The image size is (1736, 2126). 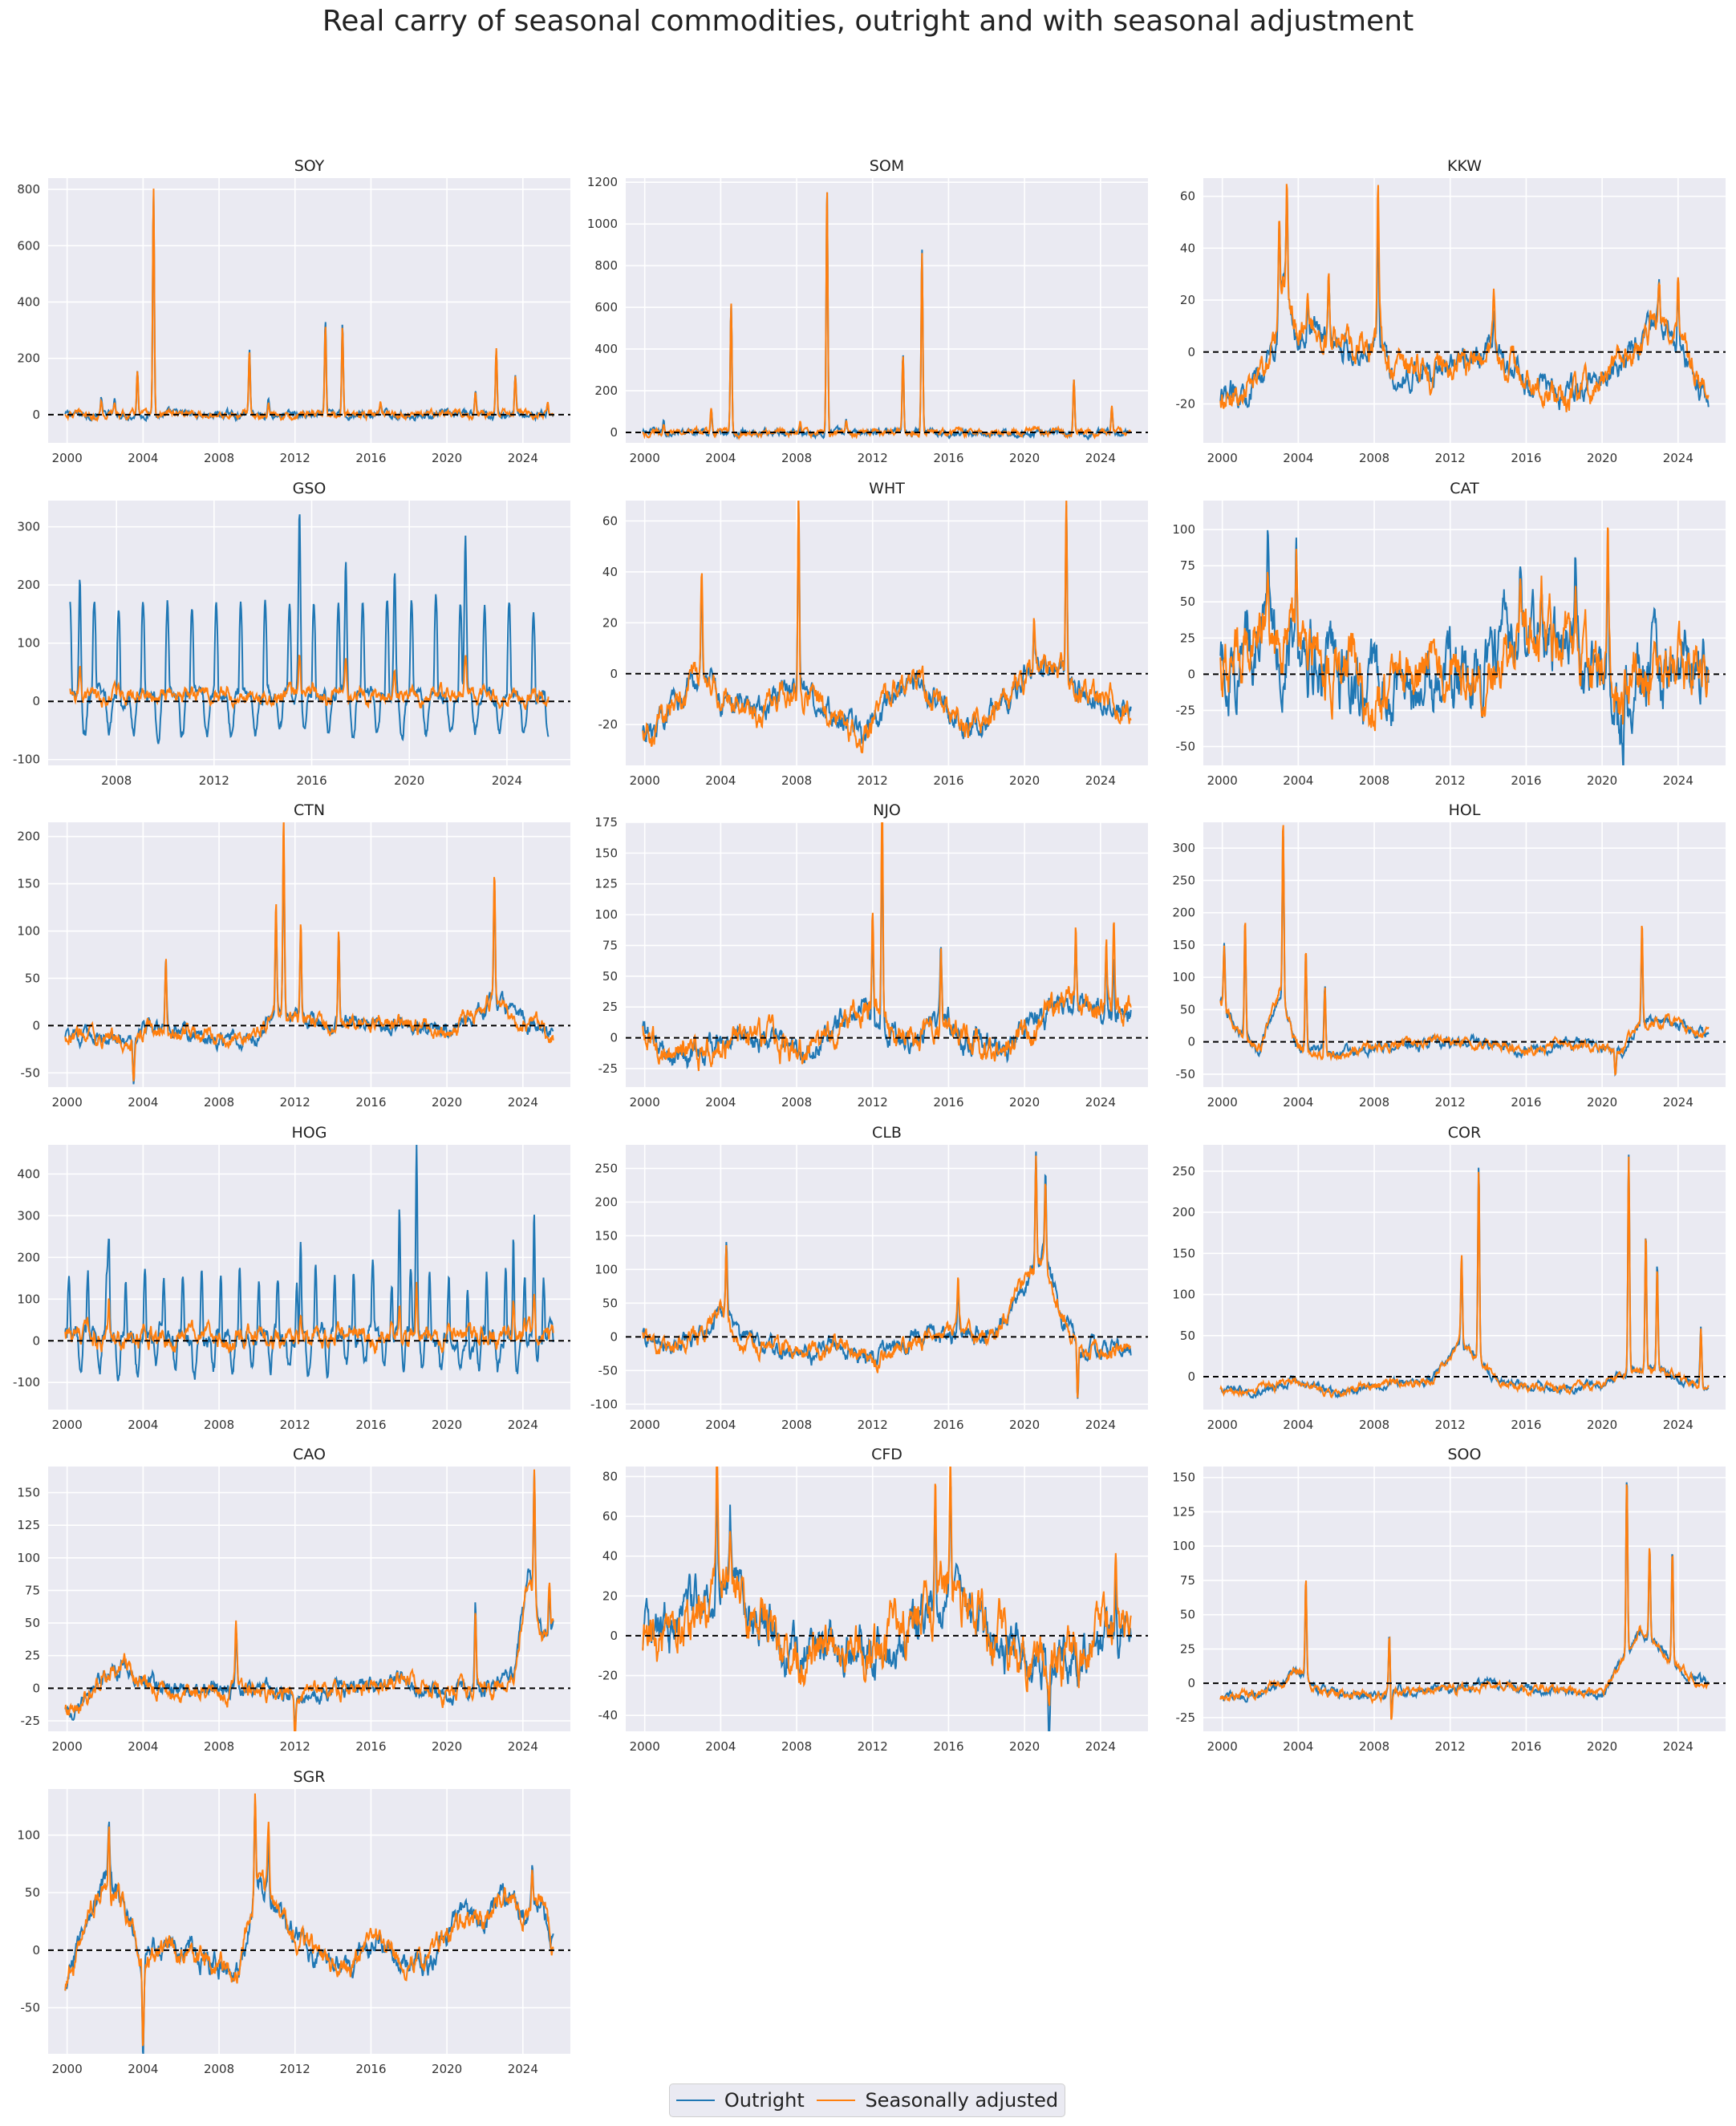 What do you see at coordinates (765, 2100) in the screenshot?
I see `legend-label-outright: Outright` at bounding box center [765, 2100].